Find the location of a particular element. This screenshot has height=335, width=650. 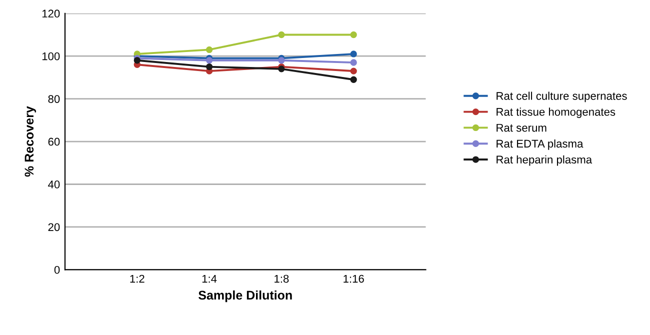

y-axis-title: % Recovery is located at coordinates (30, 141).